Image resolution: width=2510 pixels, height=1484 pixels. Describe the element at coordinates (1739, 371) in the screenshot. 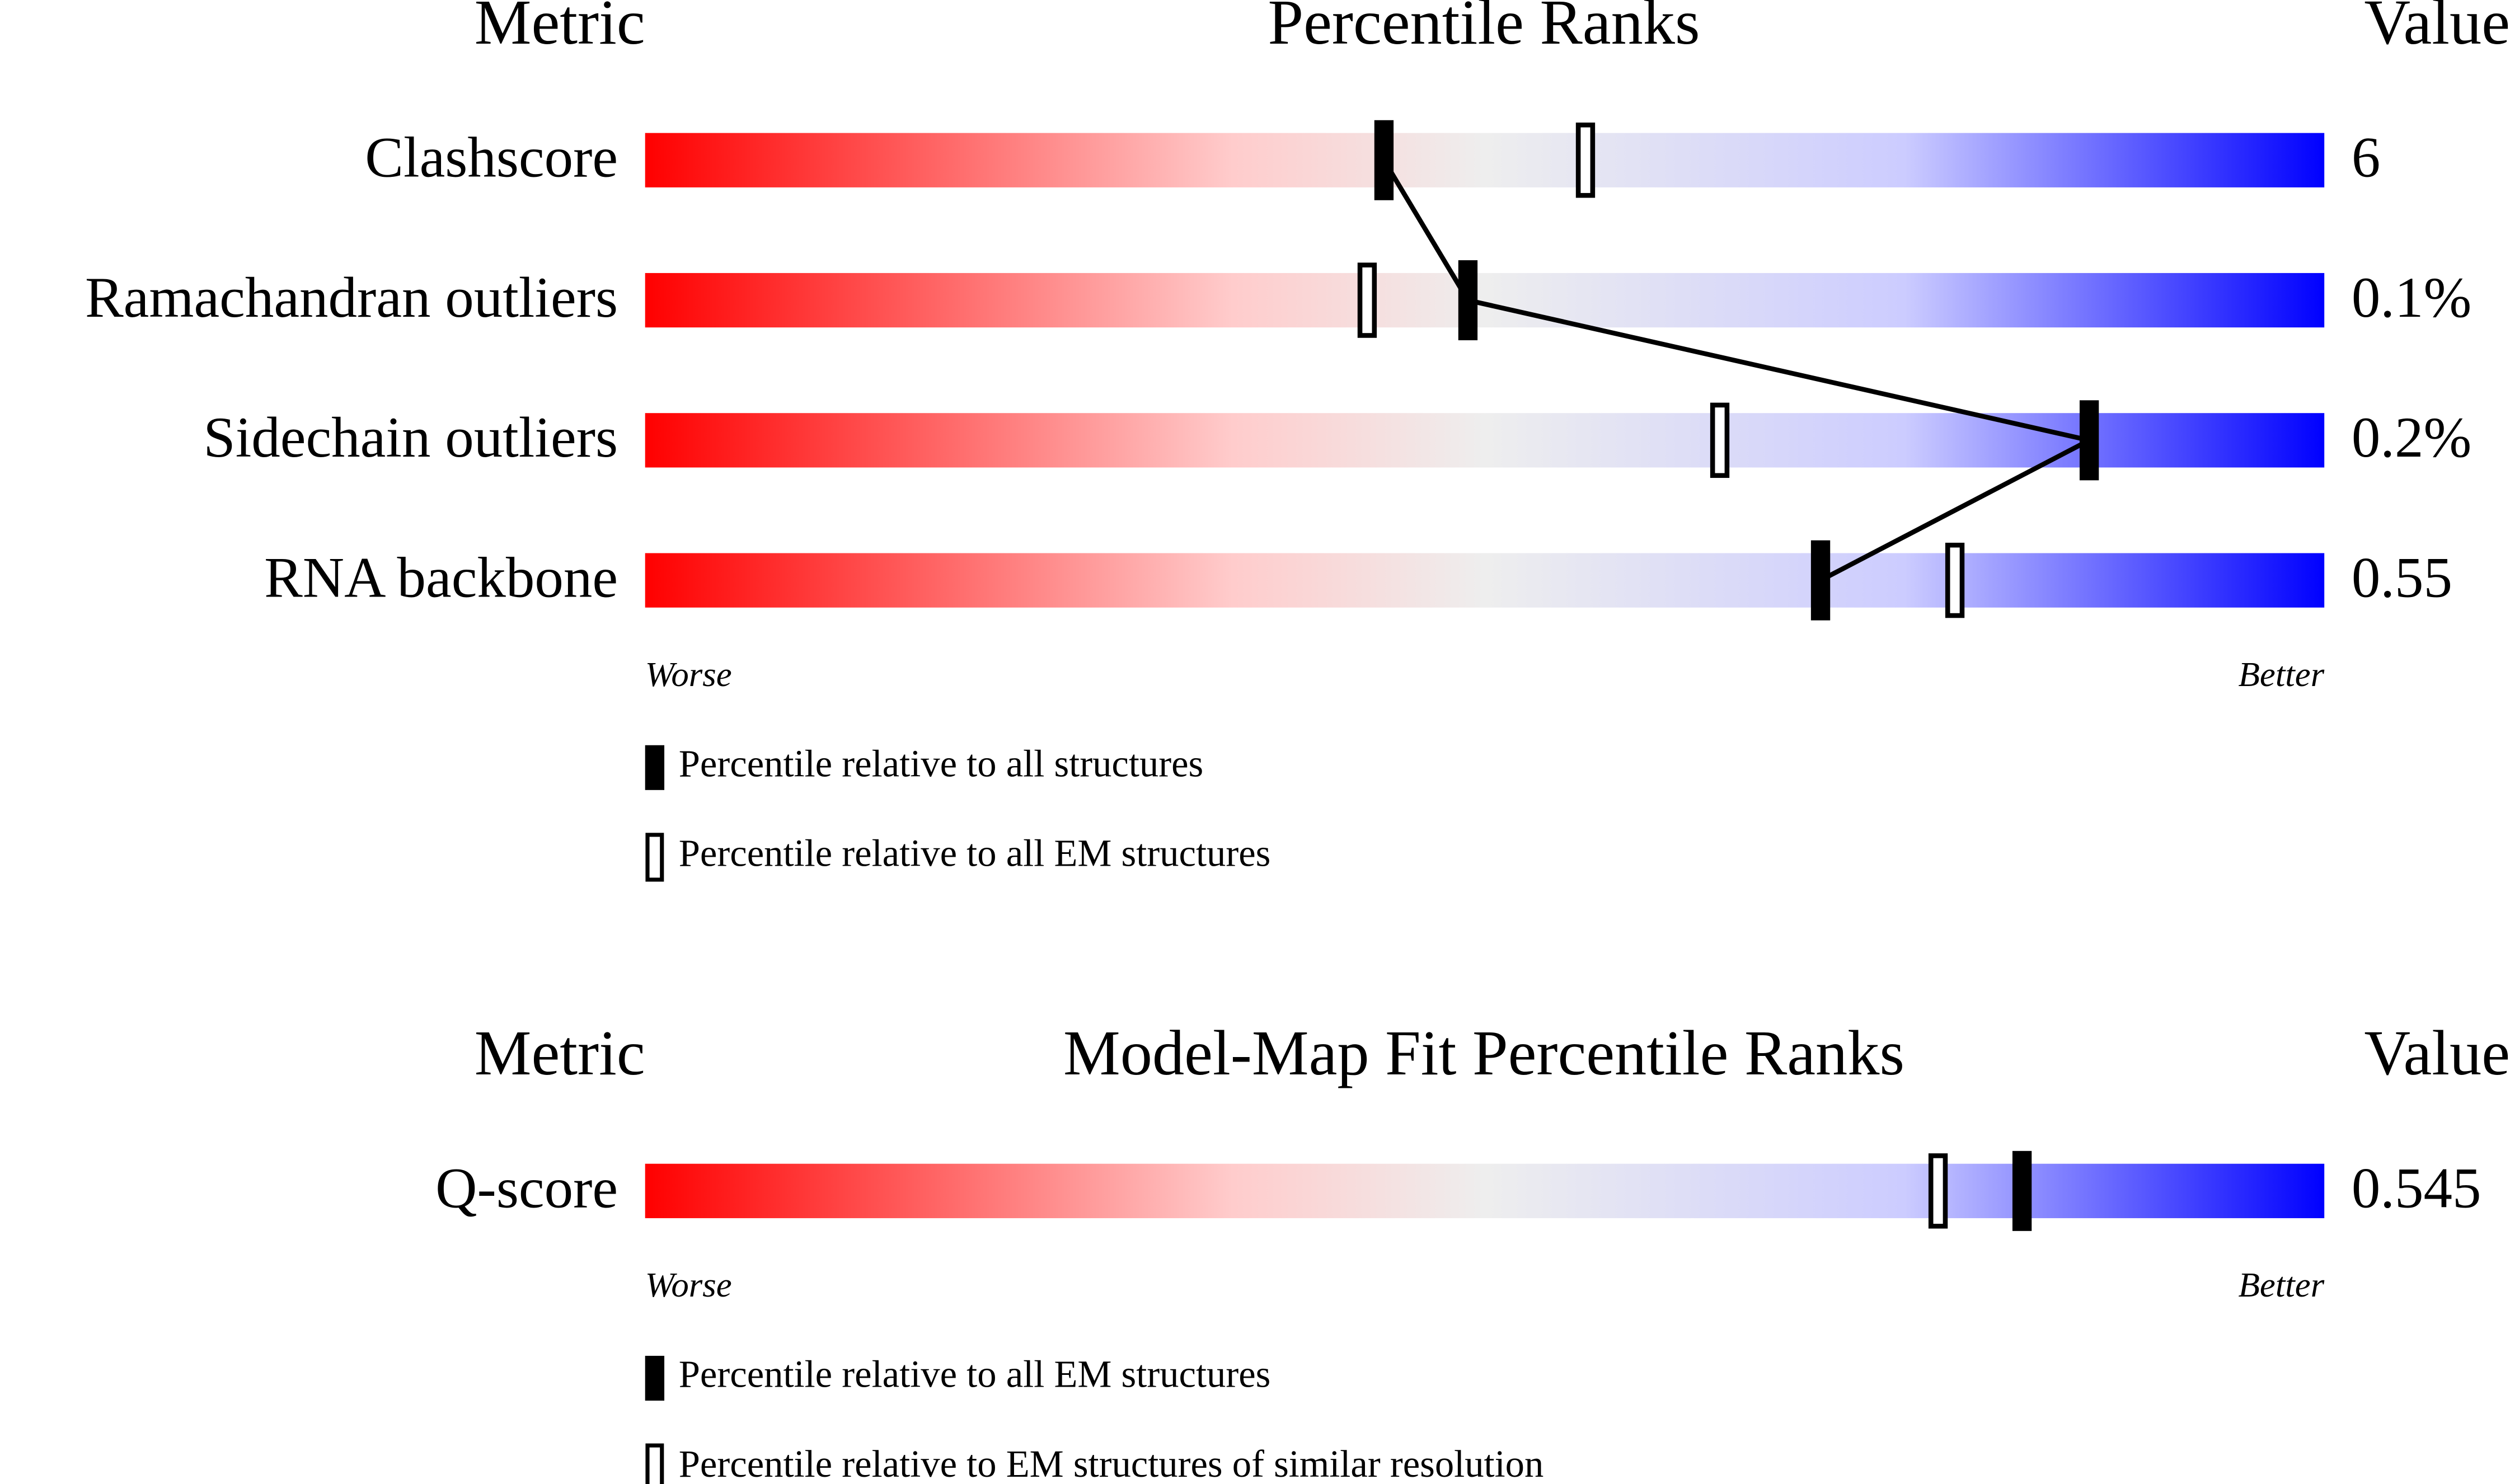

I see `connector-line` at that location.